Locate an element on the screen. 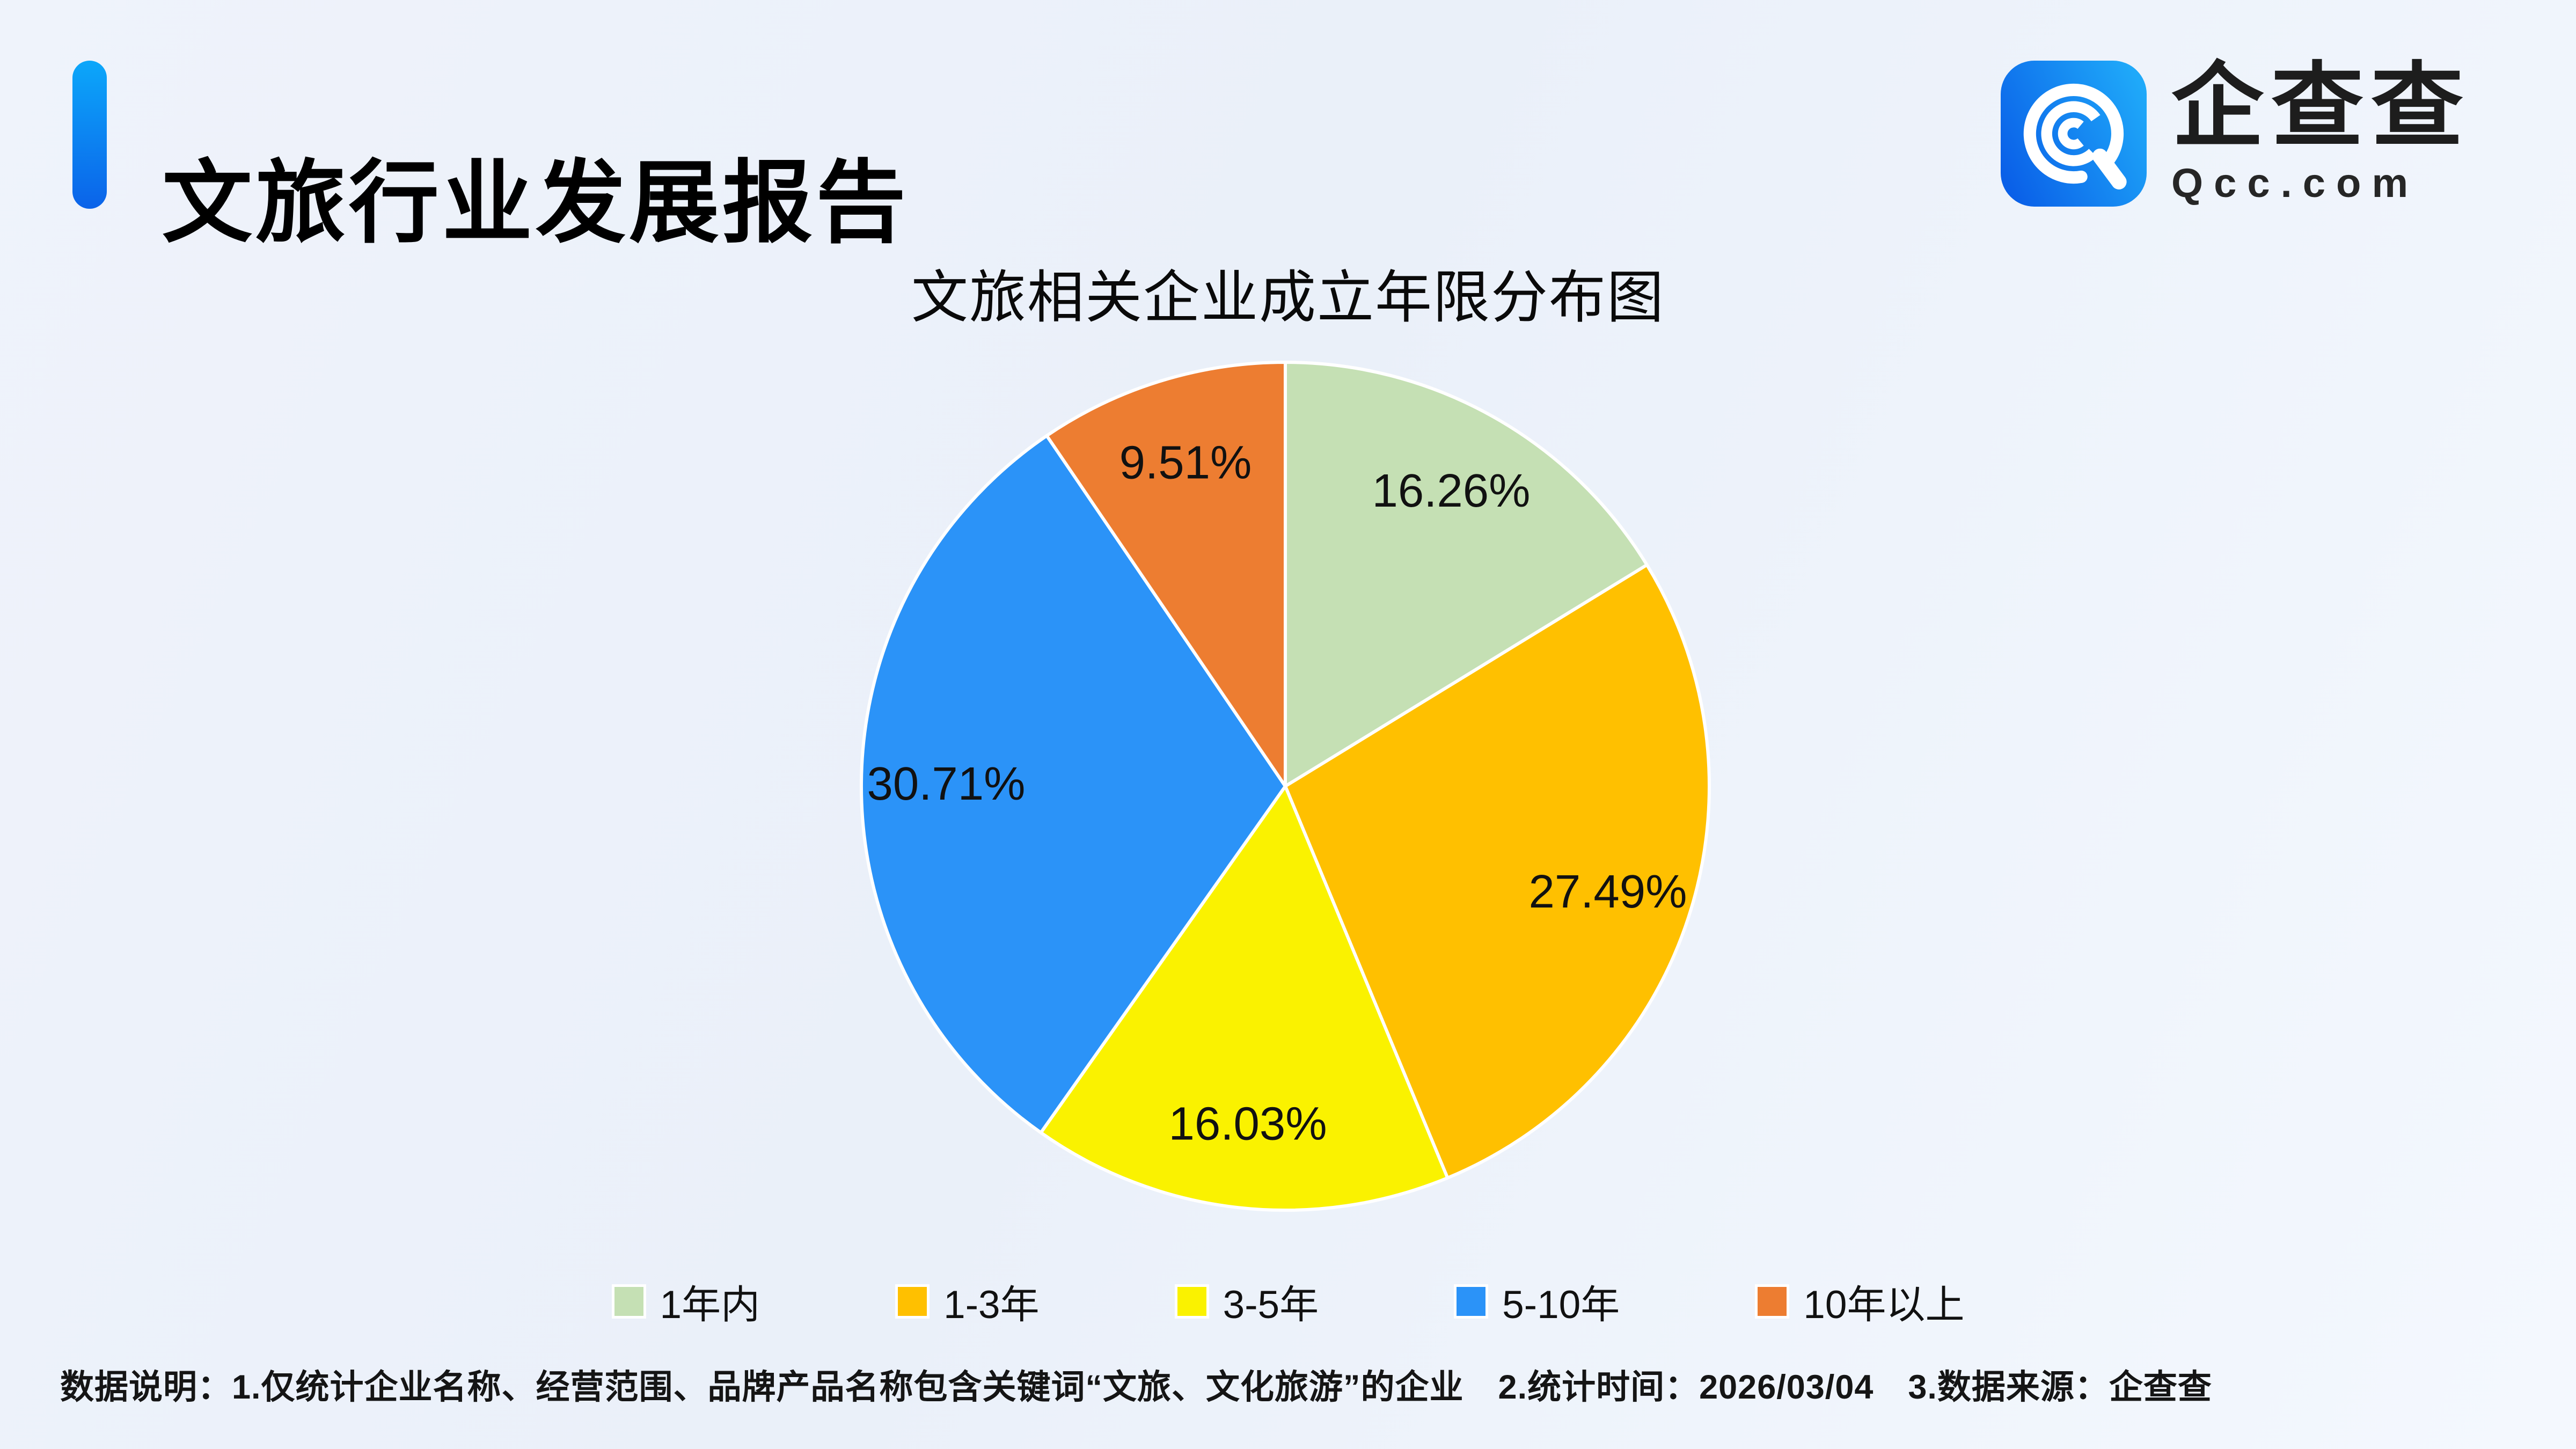 This screenshot has width=2576, height=1449. title-accent-bar is located at coordinates (89, 135).